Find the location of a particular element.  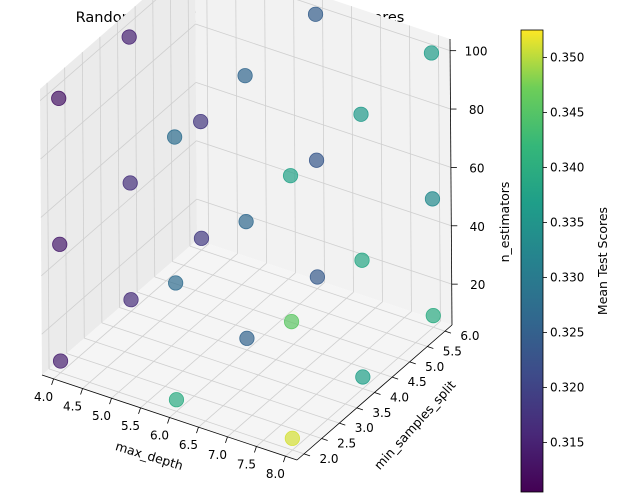

y-tick-label: 4.0 is located at coordinates (399, 398).